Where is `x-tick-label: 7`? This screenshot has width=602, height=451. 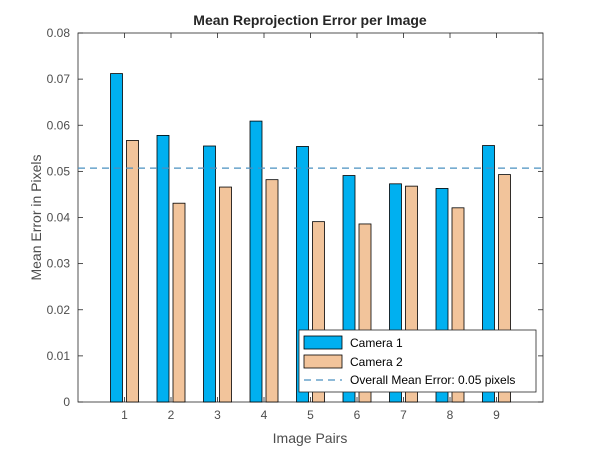
x-tick-label: 7 is located at coordinates (403, 415).